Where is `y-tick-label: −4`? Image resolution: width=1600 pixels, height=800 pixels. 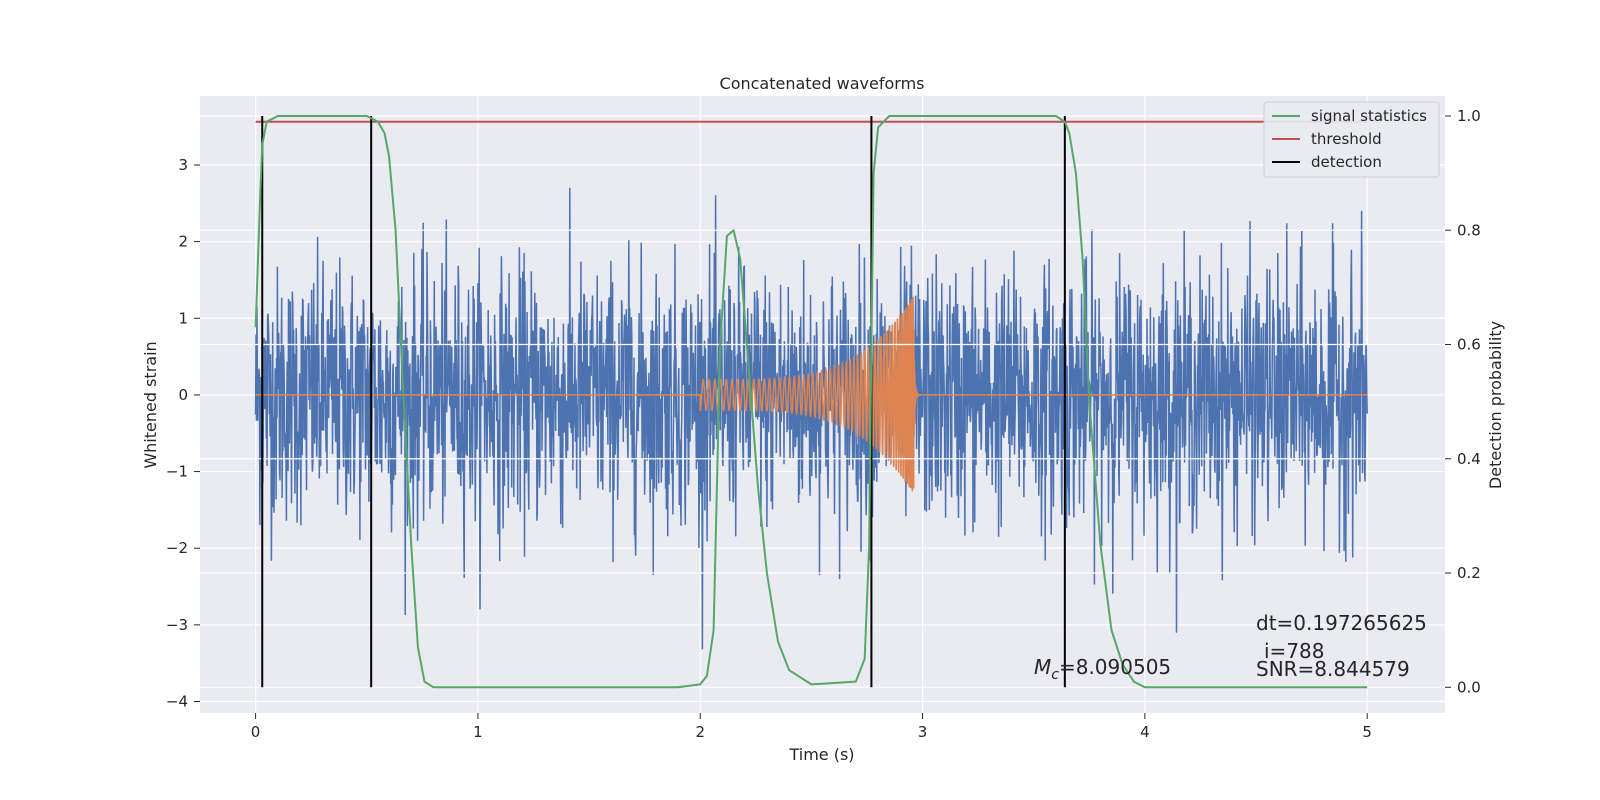
y-tick-label: −4 is located at coordinates (177, 702).